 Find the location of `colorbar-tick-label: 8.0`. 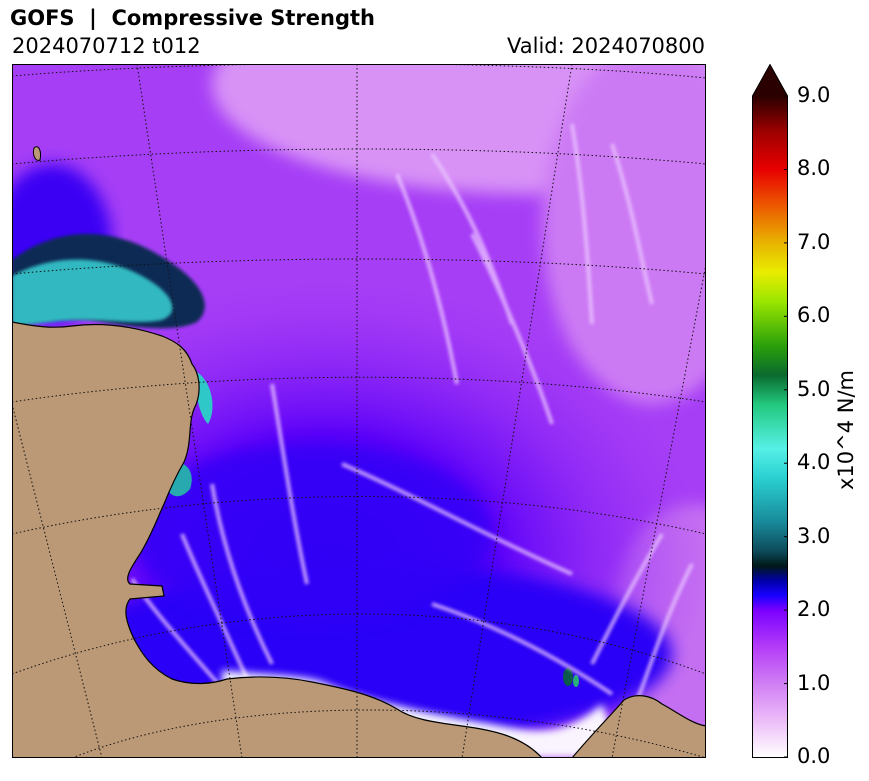

colorbar-tick-label: 8.0 is located at coordinates (814, 168).